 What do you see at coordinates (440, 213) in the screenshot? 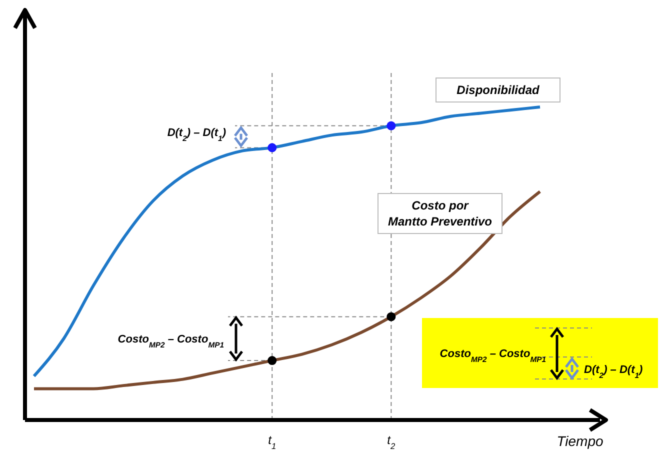
I see `series-label: Costo por Mantto Preventivo` at bounding box center [440, 213].